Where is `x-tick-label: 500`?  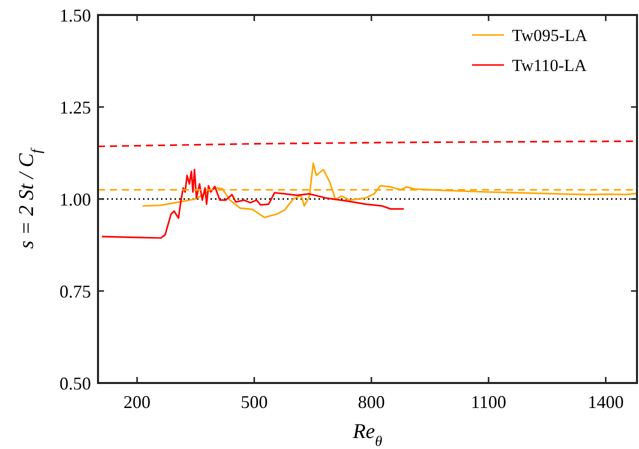
x-tick-label: 500 is located at coordinates (254, 402).